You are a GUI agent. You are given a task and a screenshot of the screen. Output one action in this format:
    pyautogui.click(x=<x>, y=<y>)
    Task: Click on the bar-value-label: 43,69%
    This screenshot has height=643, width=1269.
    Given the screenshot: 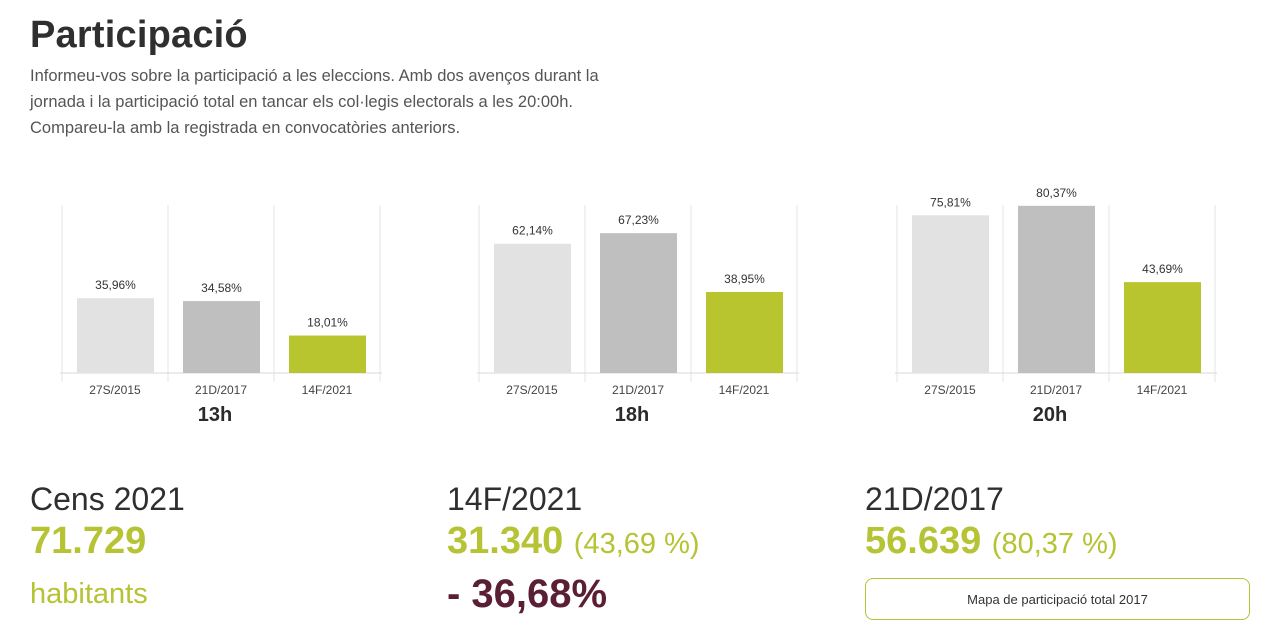 What is the action you would take?
    pyautogui.click(x=1162, y=269)
    